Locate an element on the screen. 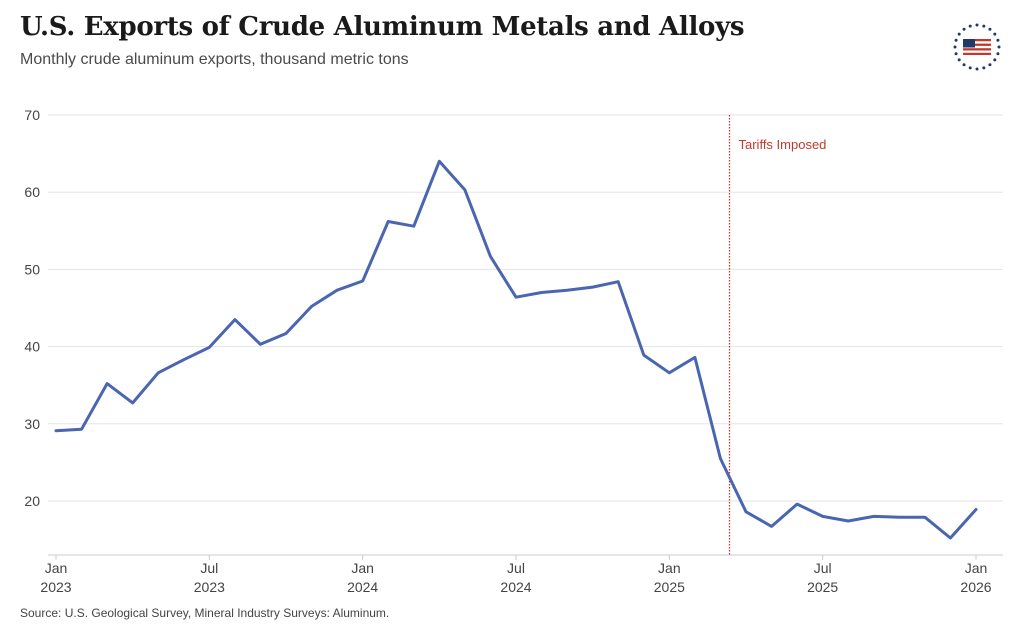  y-tick-label: 60 is located at coordinates (32, 192).